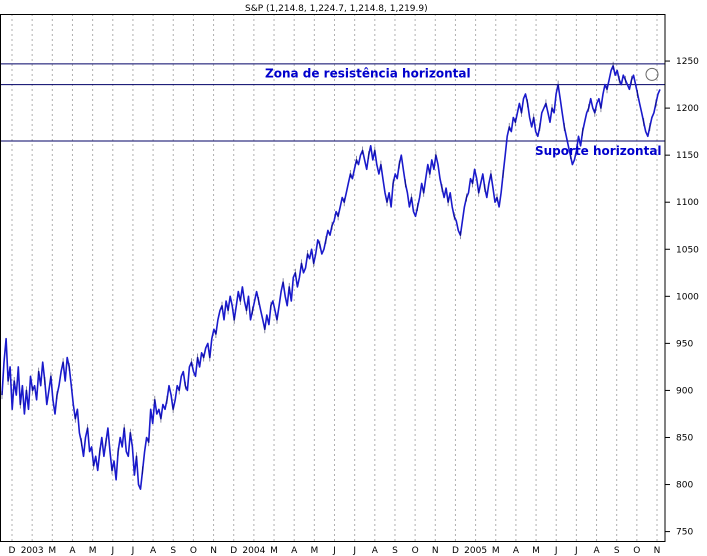 The width and height of the screenshot is (707, 556). I want to click on y-tick-label: 800, so click(684, 486).